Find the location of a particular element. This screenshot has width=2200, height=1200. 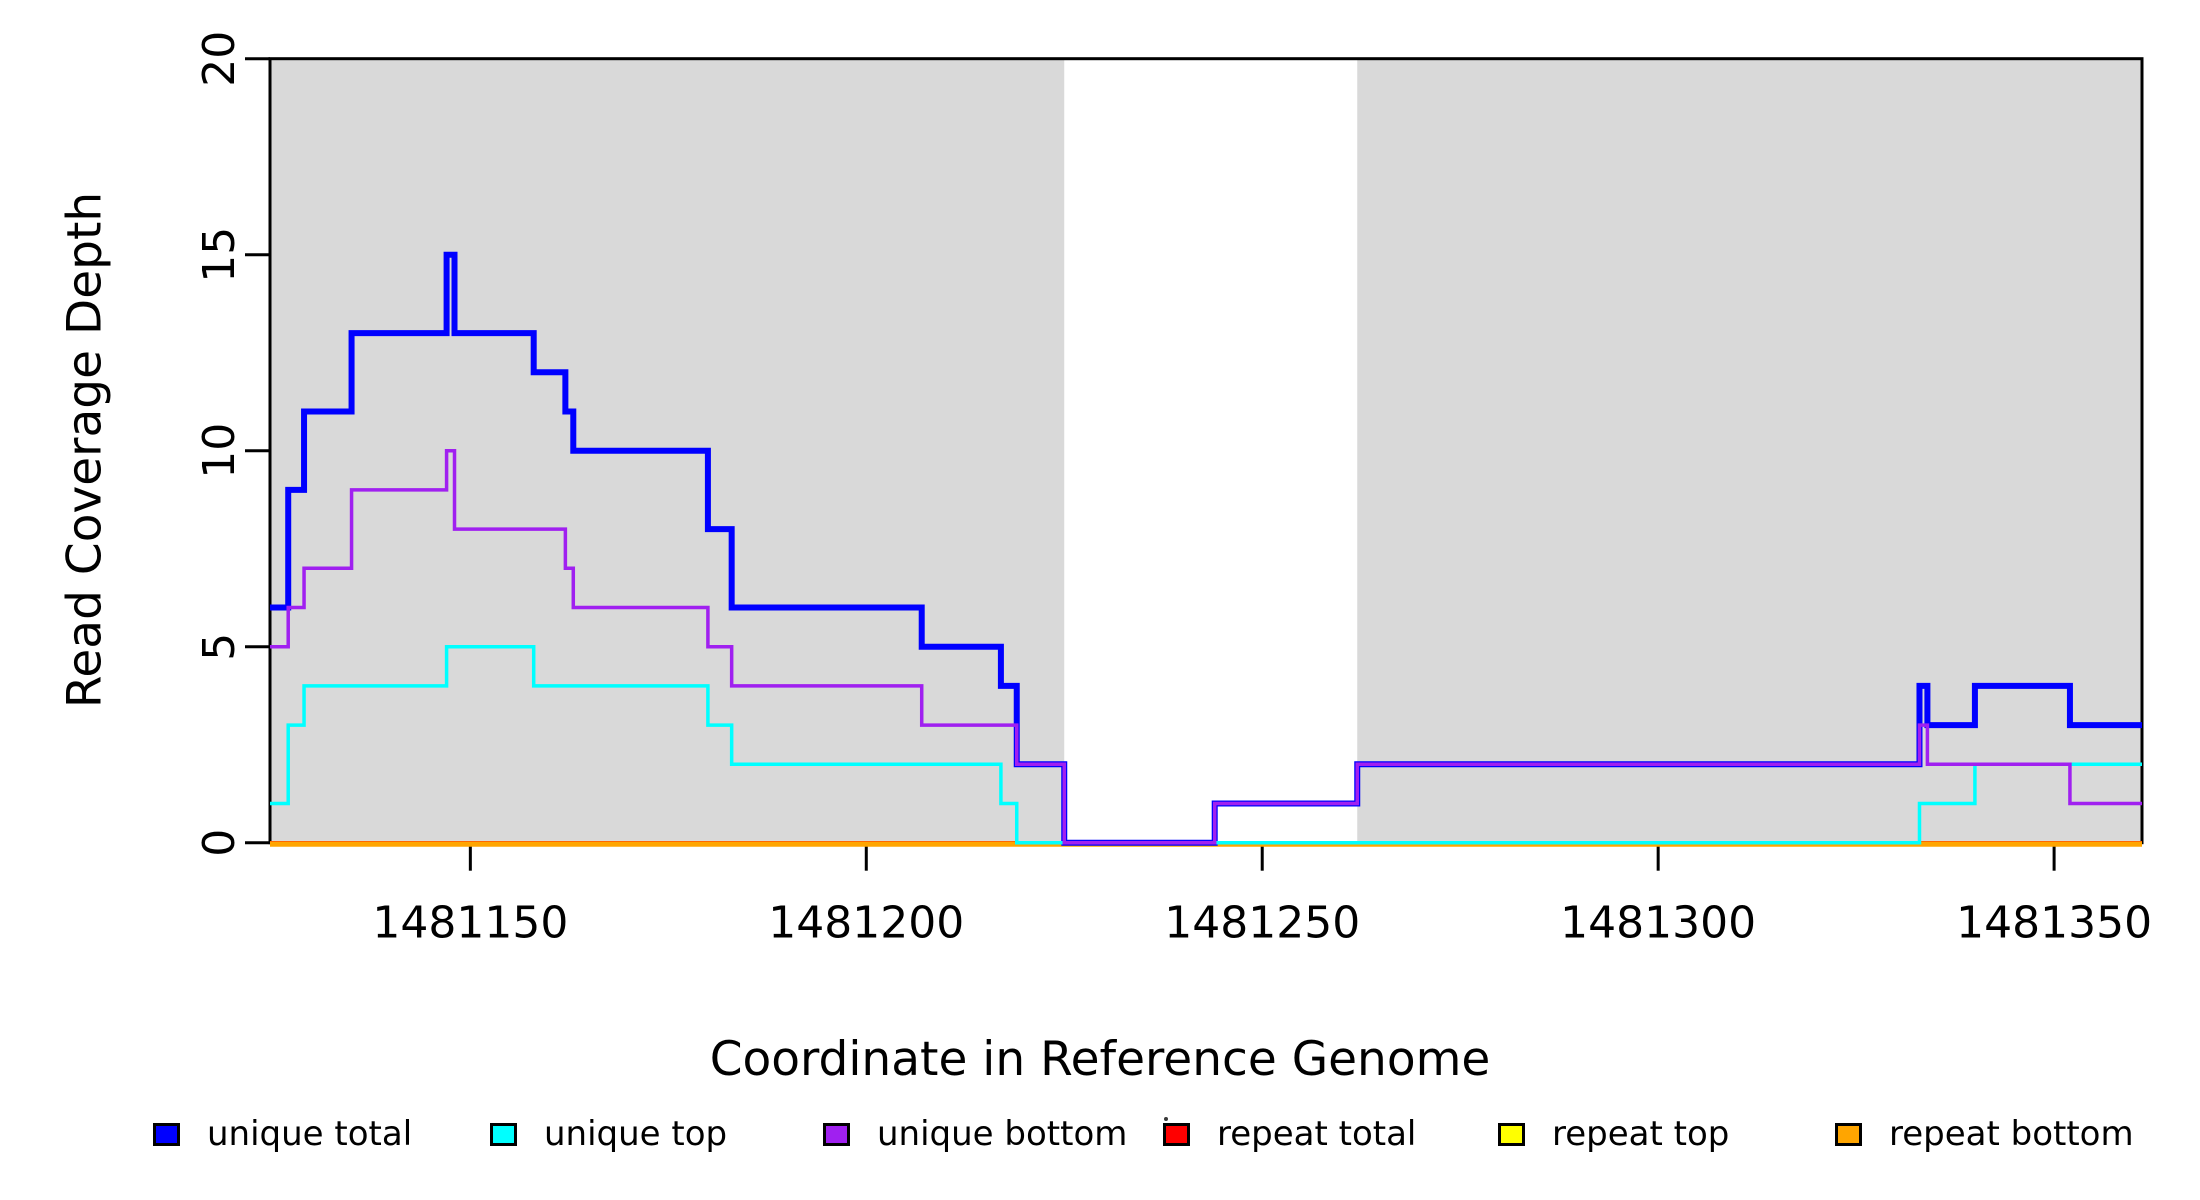

x-tick-label: 1481200 is located at coordinates (866, 923).